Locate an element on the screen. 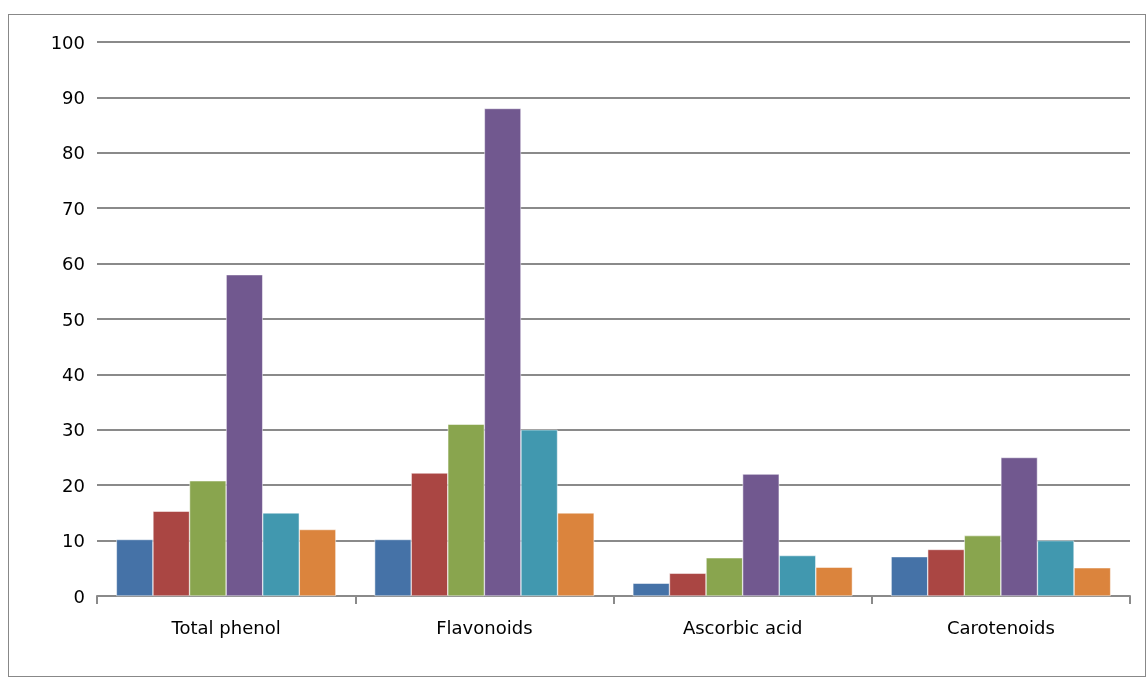 The width and height of the screenshot is (1148, 679). x-tick-label: Ascorbic acid is located at coordinates (742, 627).